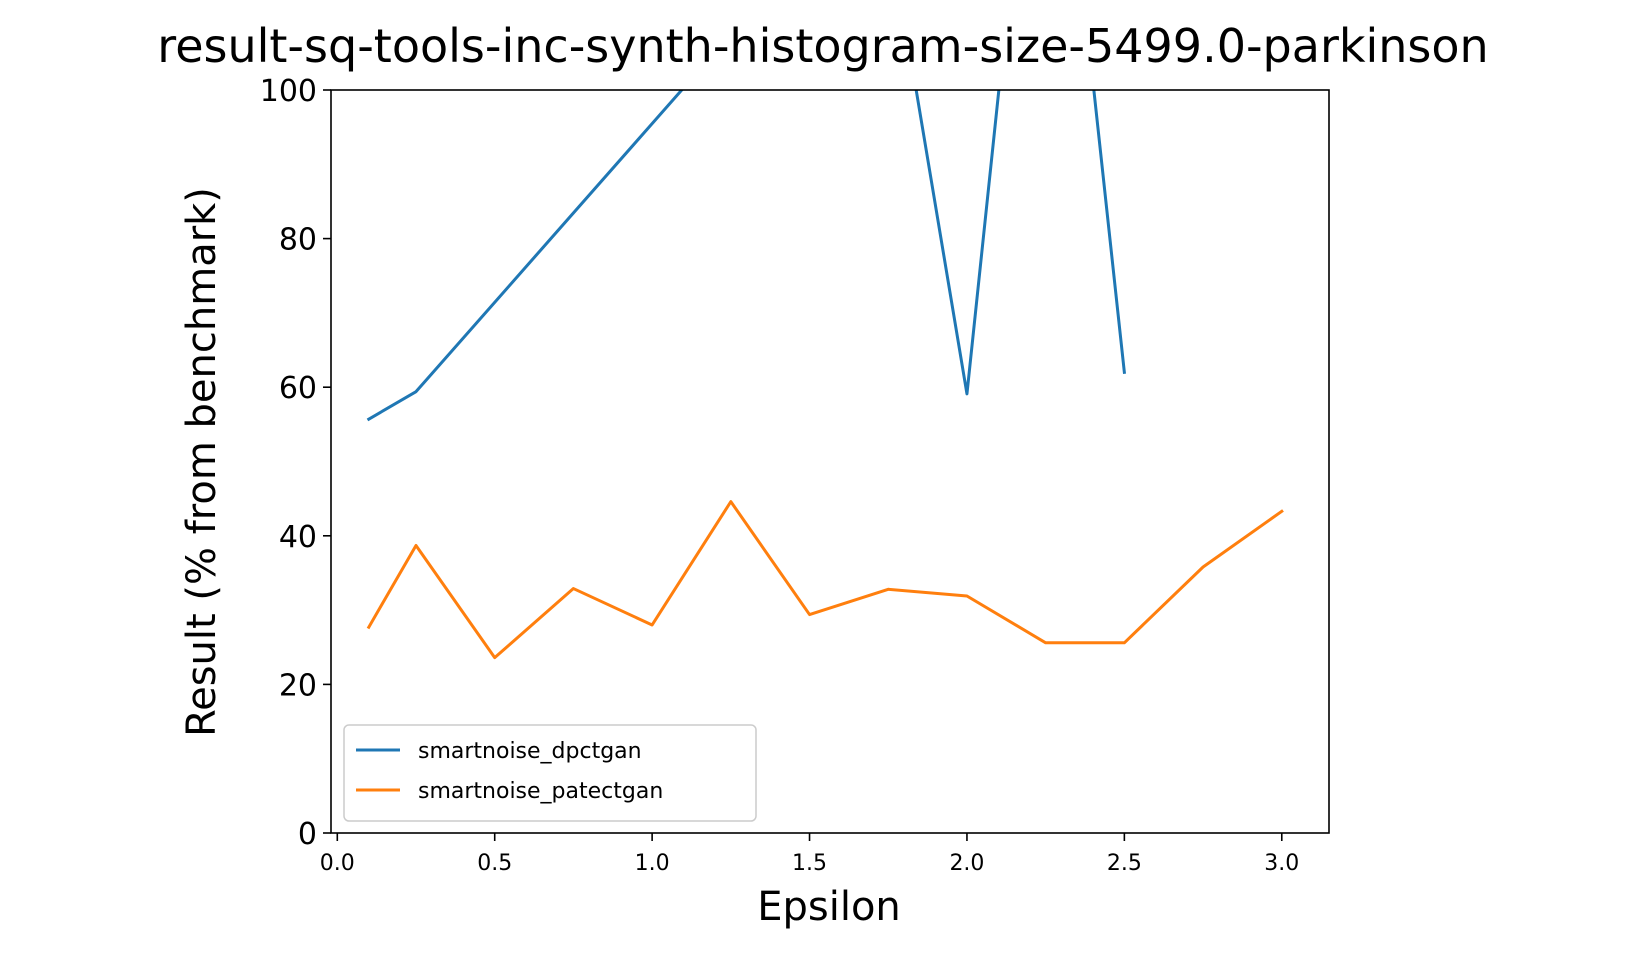  What do you see at coordinates (966, 863) in the screenshot?
I see `x-tick-label: 2.0` at bounding box center [966, 863].